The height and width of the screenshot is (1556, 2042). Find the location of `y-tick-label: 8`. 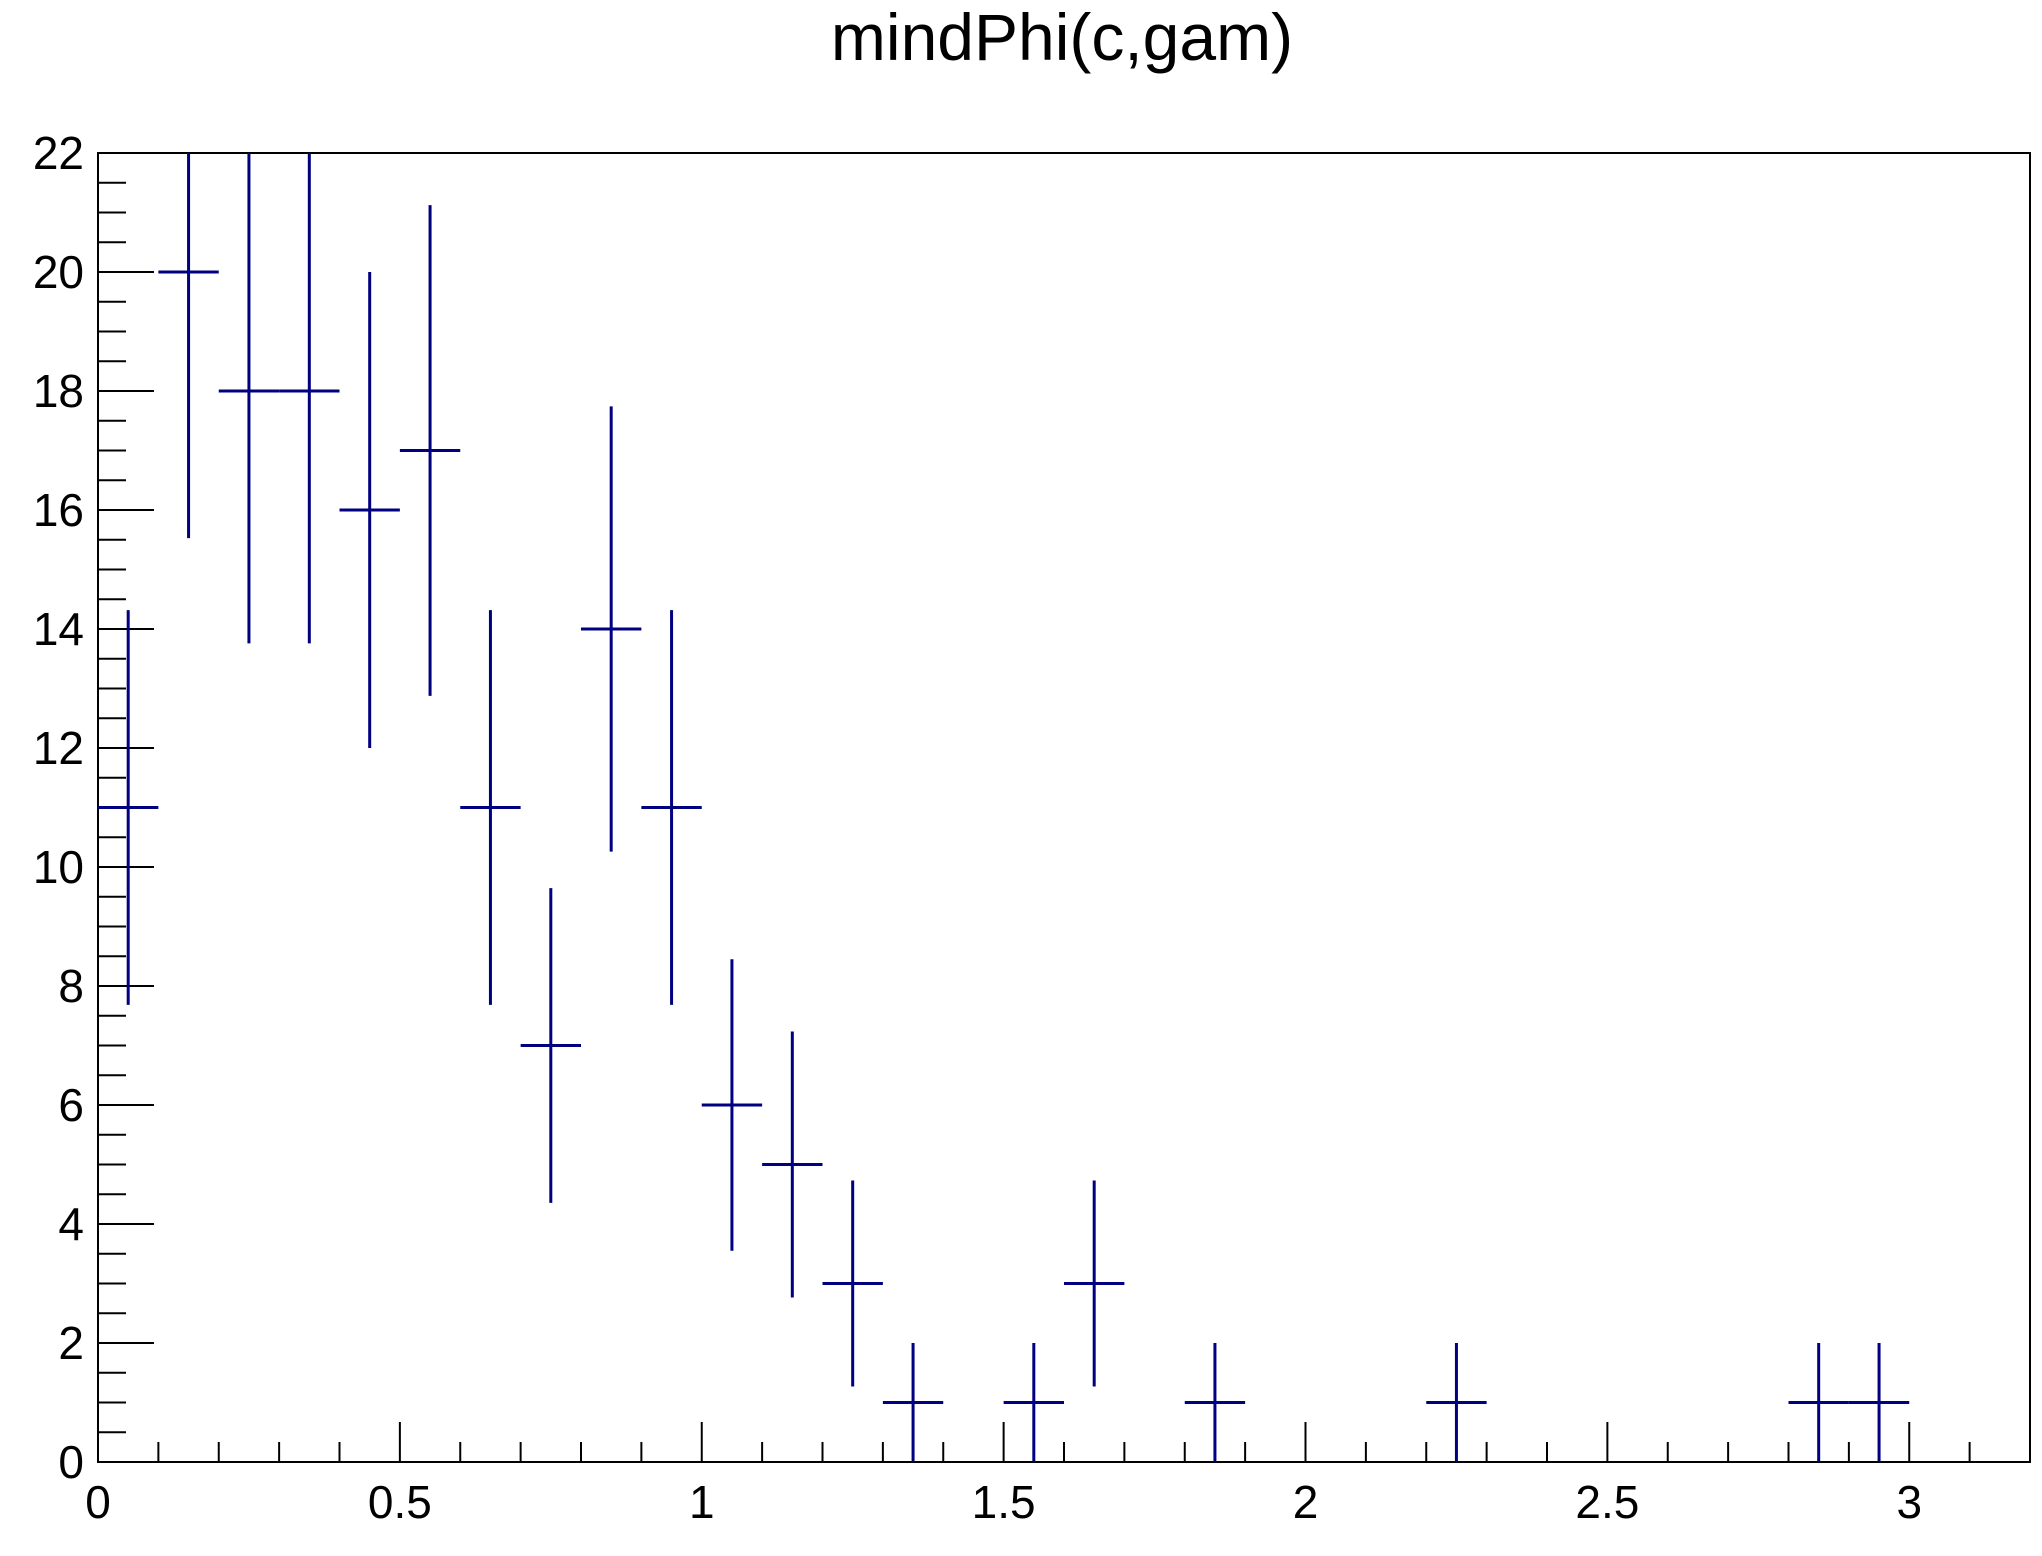

y-tick-label: 8 is located at coordinates (71, 986).